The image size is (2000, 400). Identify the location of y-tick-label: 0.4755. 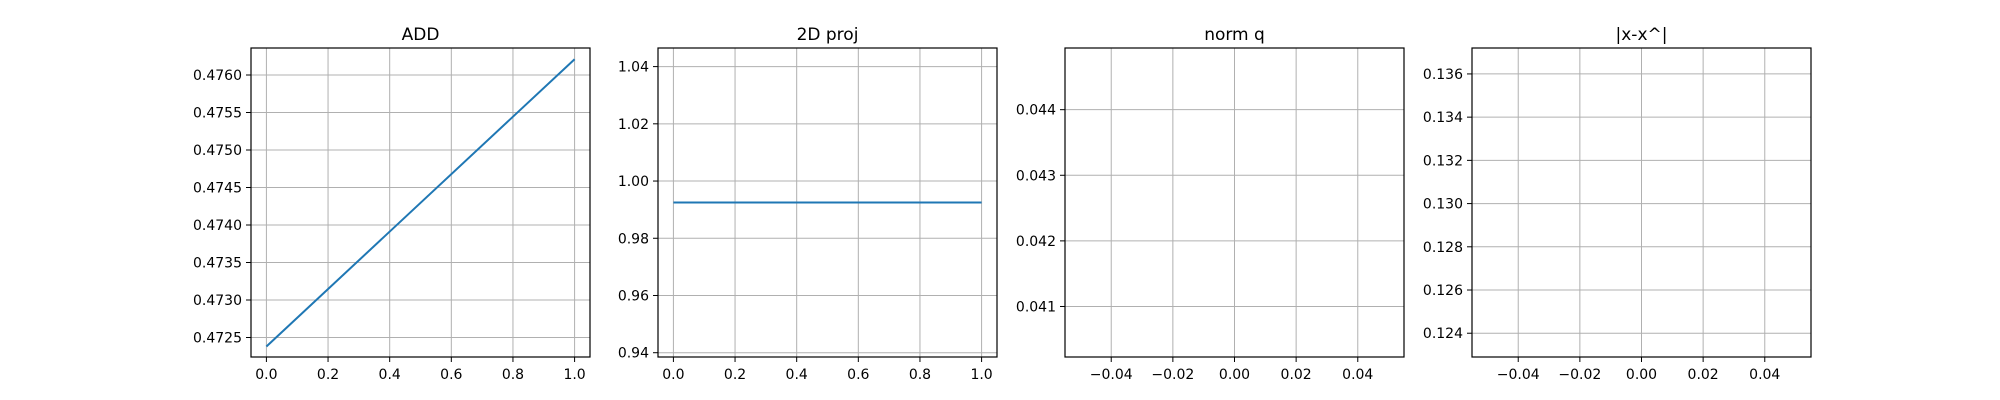
(217, 114).